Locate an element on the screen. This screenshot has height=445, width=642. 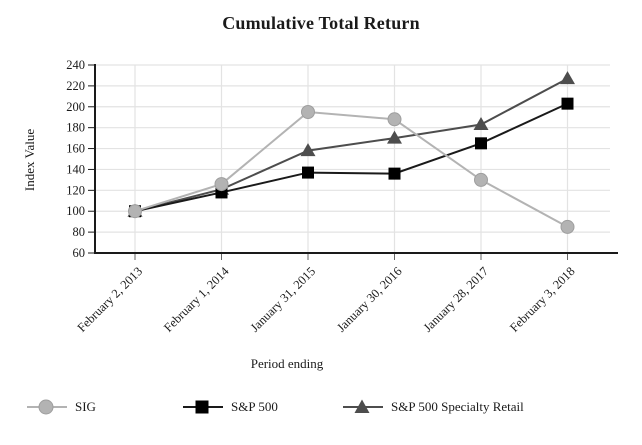
circle-icon is located at coordinates (46, 407).